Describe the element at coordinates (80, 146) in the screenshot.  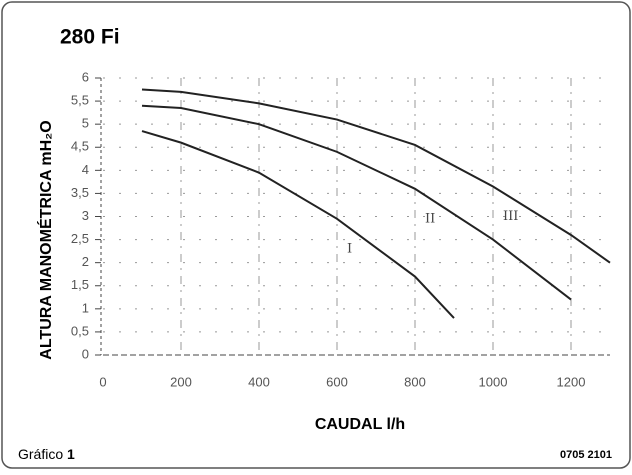
I see `y-tick-label: 4,5` at that location.